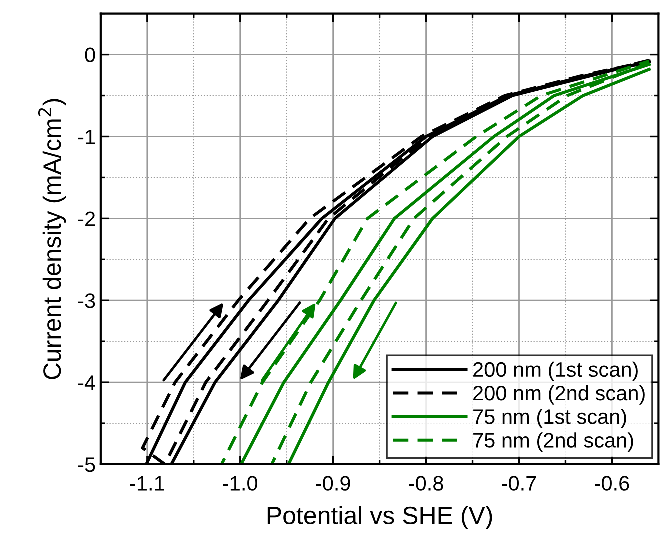 The height and width of the screenshot is (553, 664). Describe the element at coordinates (240, 483) in the screenshot. I see `x-tick-label: -1.0` at that location.